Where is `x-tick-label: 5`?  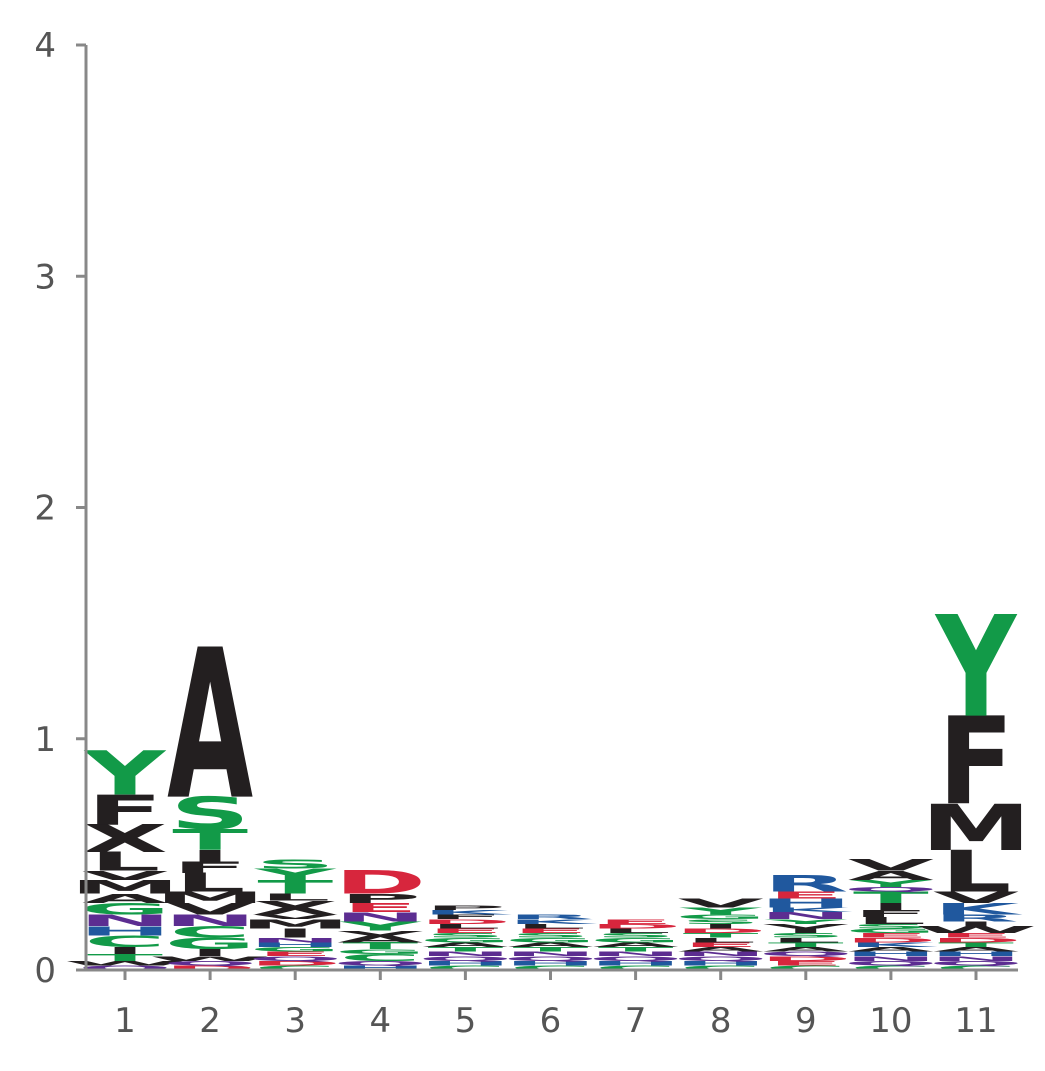
x-tick-label: 5 is located at coordinates (466, 1021).